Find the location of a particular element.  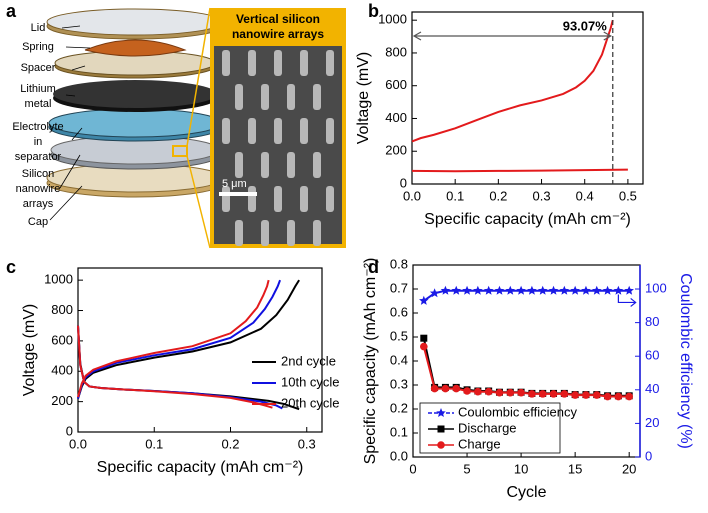

axis-arrow is located at coordinates (627, 300).